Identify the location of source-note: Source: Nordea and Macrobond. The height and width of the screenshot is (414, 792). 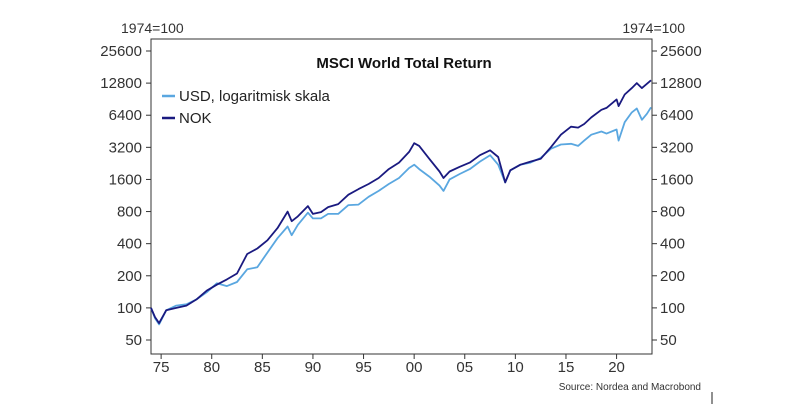
(630, 387).